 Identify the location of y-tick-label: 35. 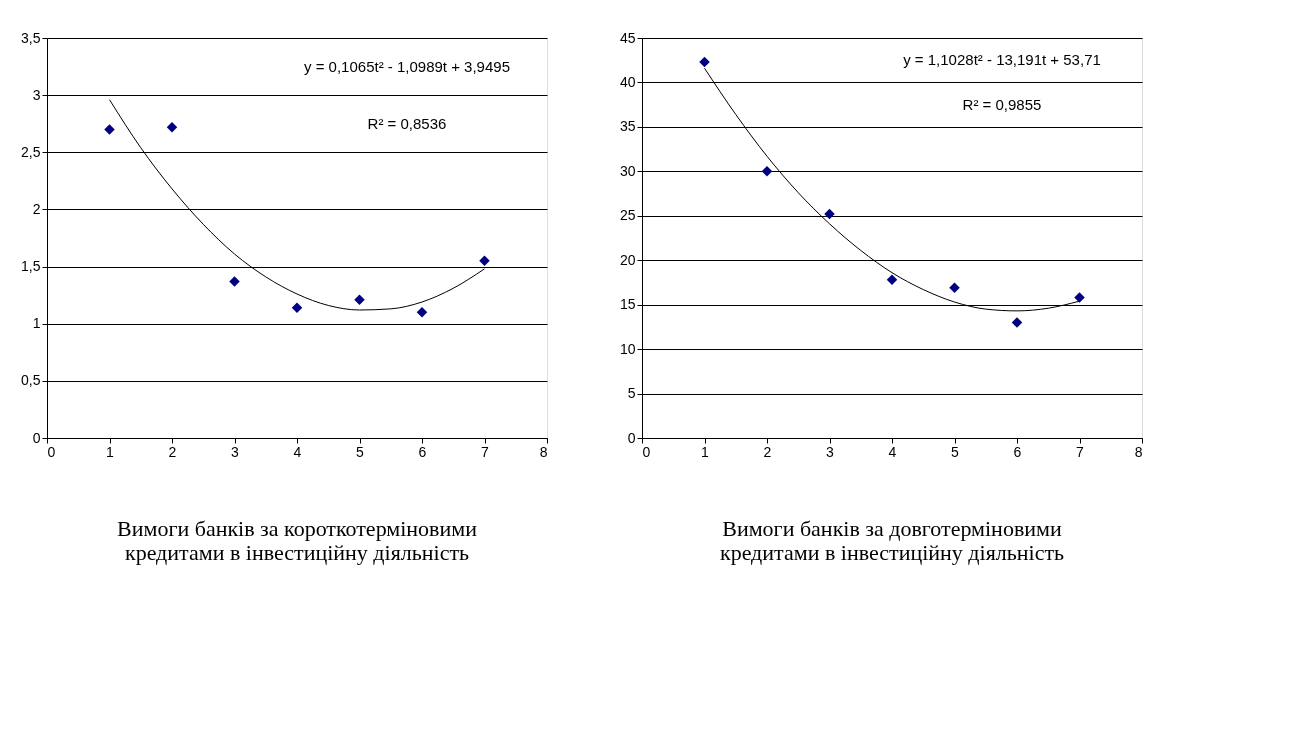
(627, 126).